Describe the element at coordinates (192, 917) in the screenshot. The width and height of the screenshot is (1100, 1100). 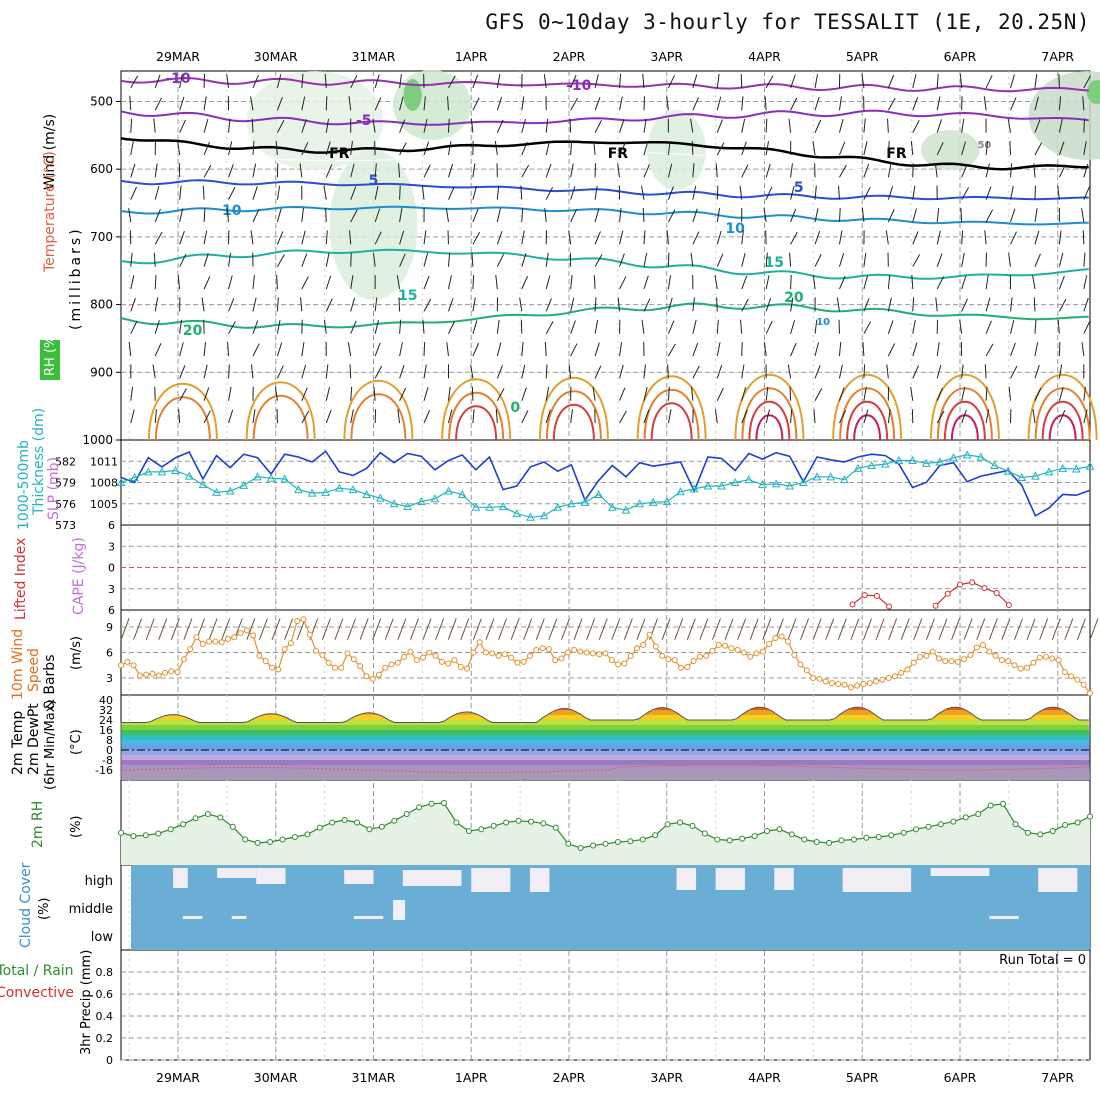
I see `cloud-mid-gap` at that location.